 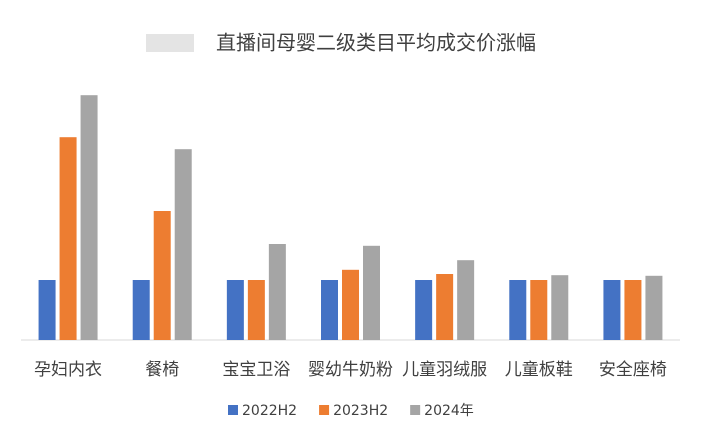 What do you see at coordinates (350, 370) in the screenshot?
I see `x-tick-label: 婴幼牛奶粉` at bounding box center [350, 370].